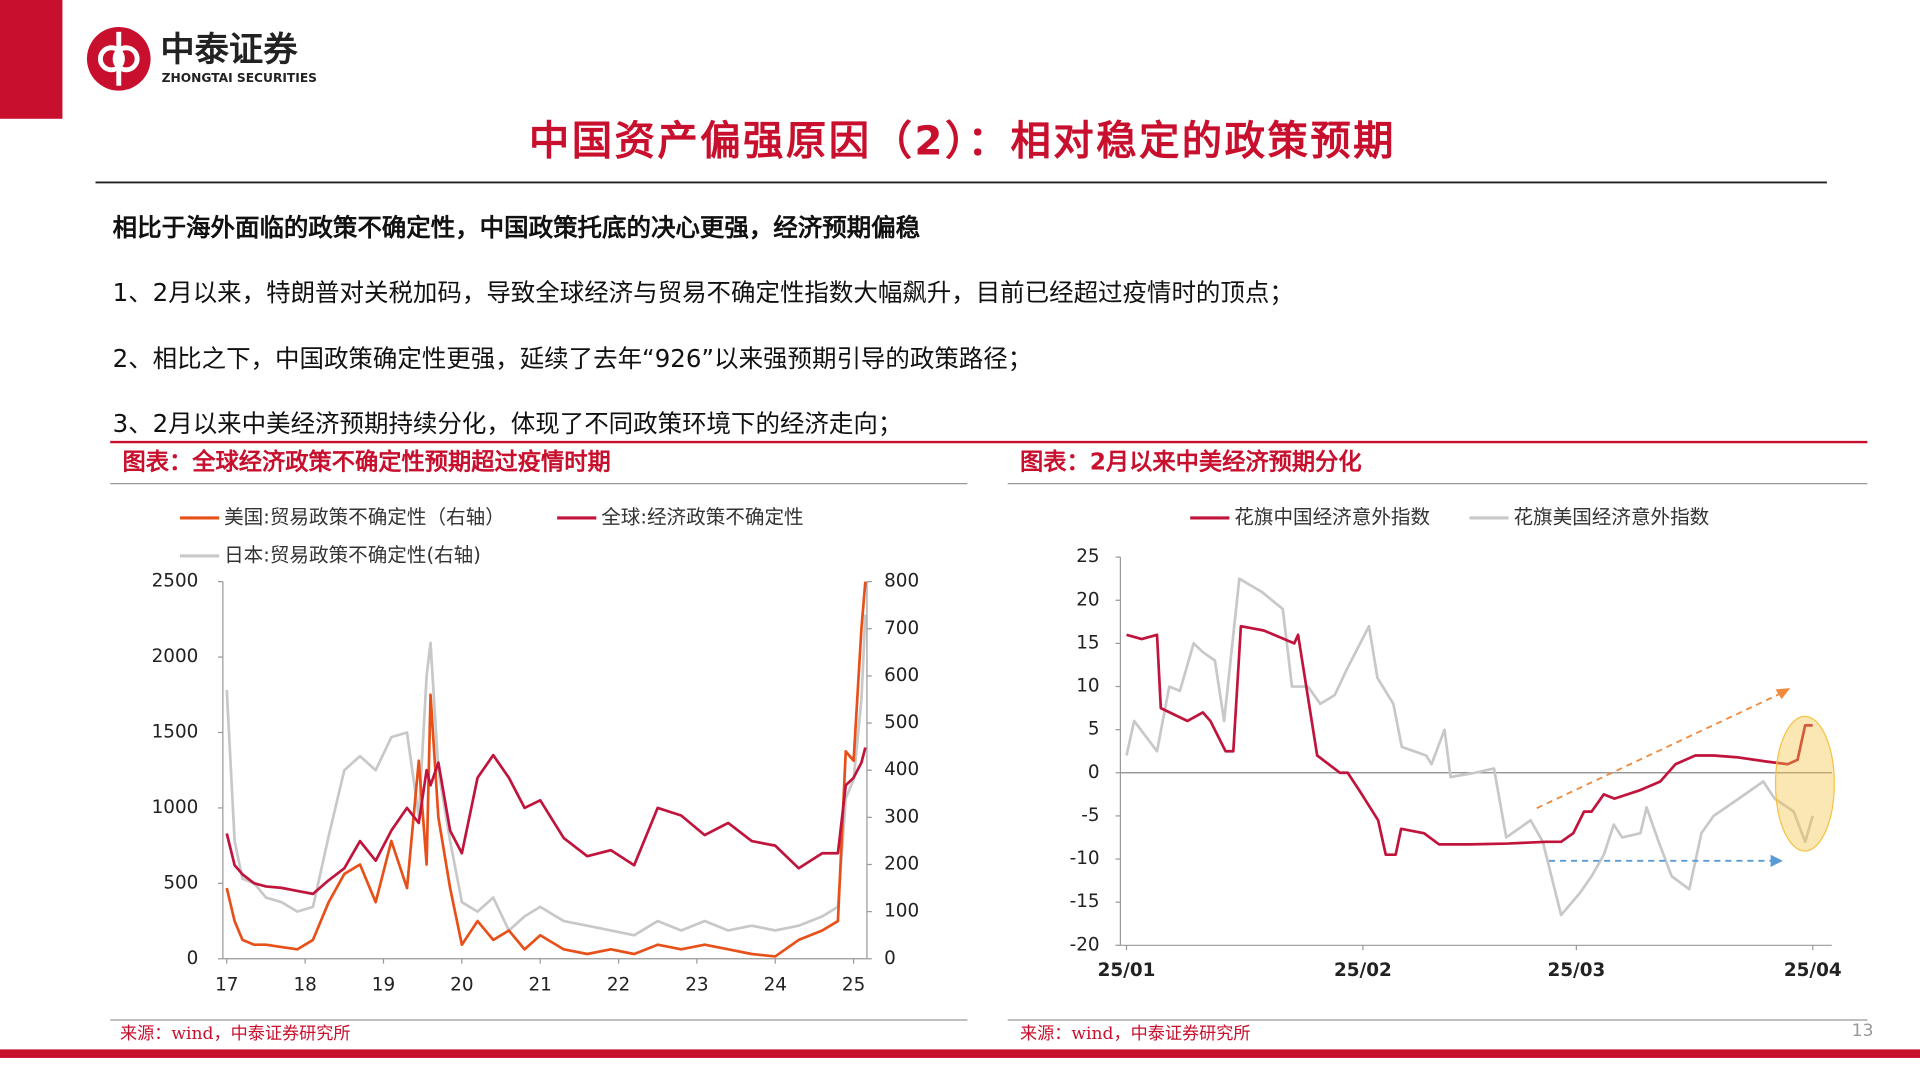 The height and width of the screenshot is (1080, 1920). I want to click on y2-tick-label: 100, so click(901, 911).